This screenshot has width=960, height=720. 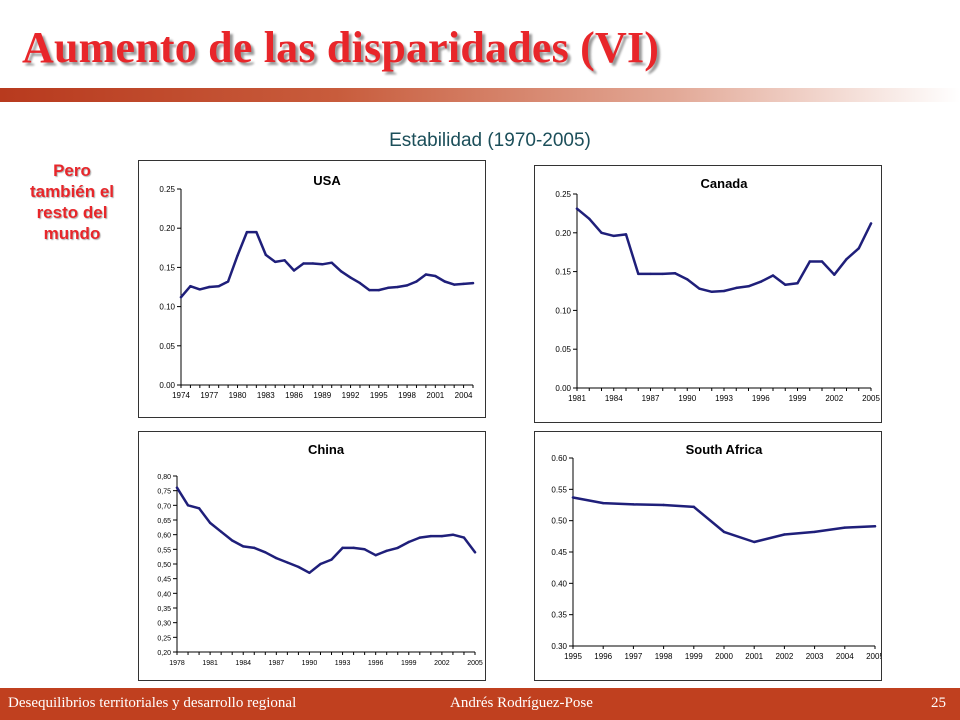 What do you see at coordinates (559, 646) in the screenshot?
I see `y-tick-label: 0.30` at bounding box center [559, 646].